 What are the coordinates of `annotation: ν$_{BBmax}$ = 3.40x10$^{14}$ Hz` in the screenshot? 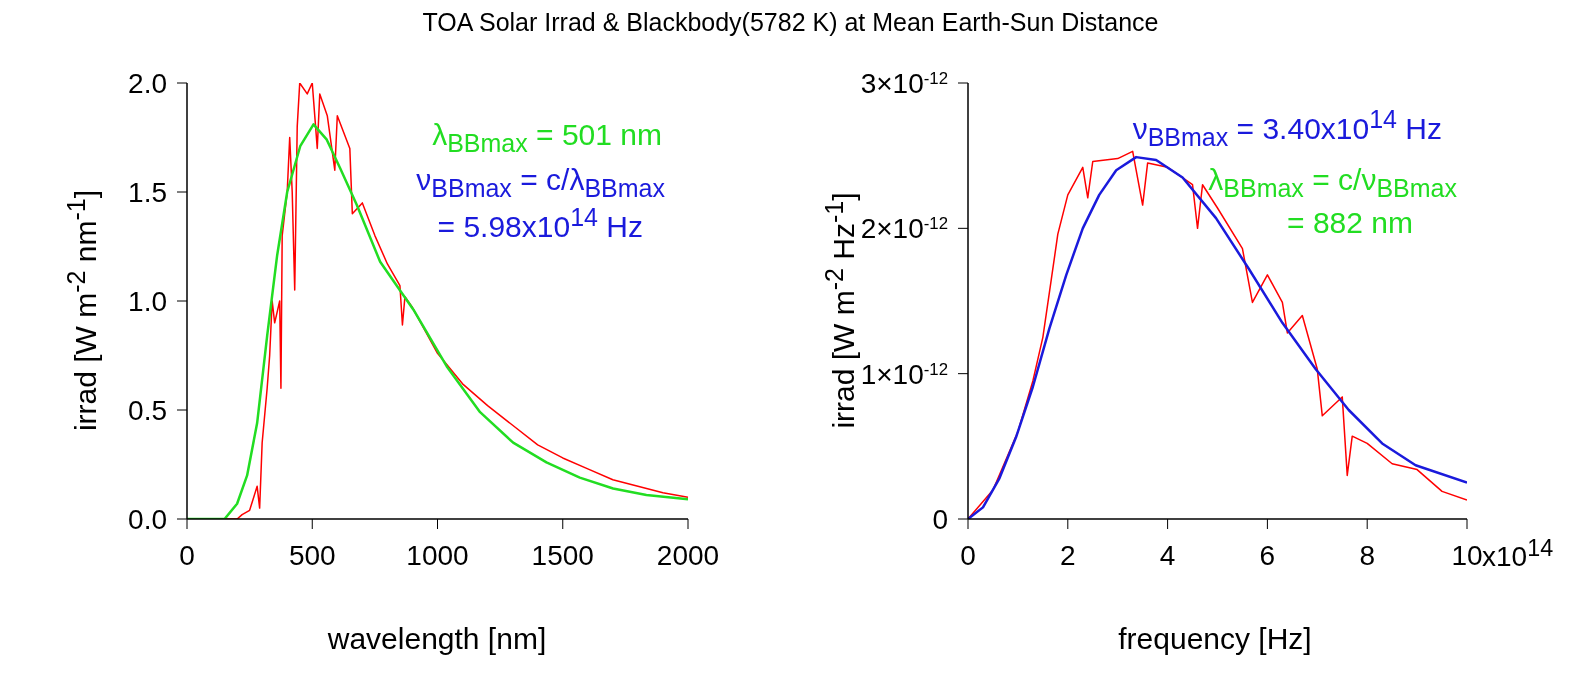 It's located at (1287, 128).